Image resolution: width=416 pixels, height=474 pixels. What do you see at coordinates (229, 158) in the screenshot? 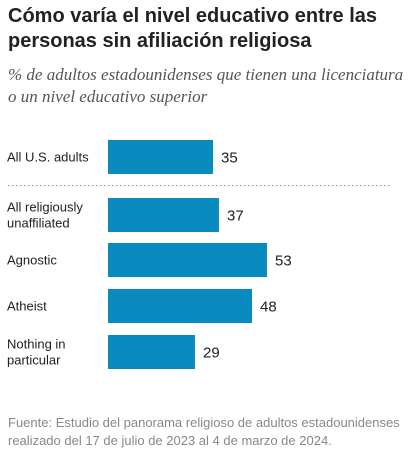
I see `value-label: 35` at bounding box center [229, 158].